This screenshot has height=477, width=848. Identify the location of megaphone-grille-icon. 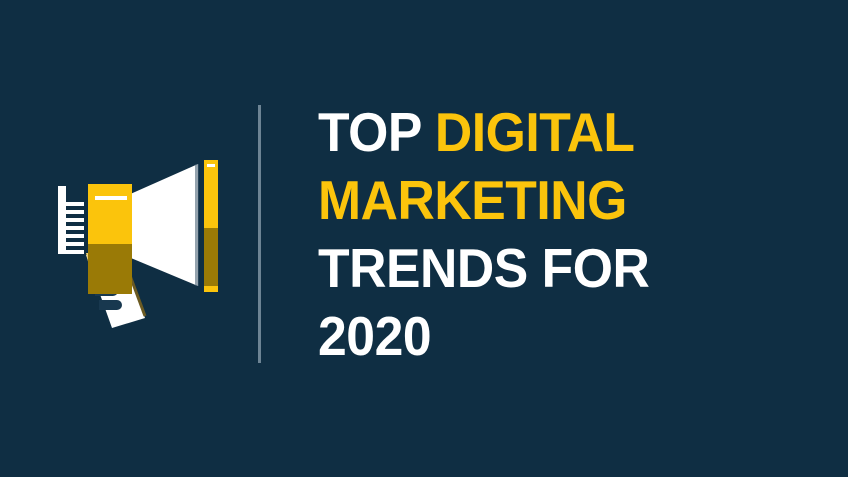
(71, 220).